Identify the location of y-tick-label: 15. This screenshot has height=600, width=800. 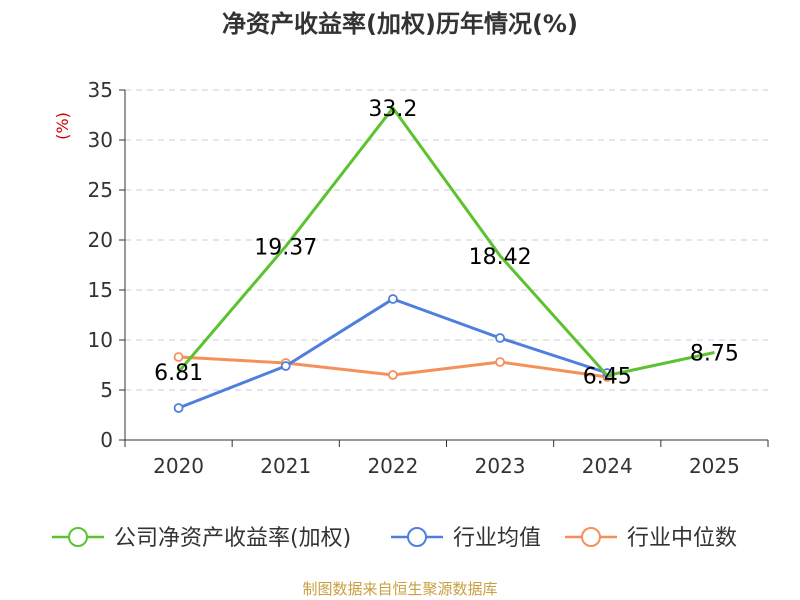
(100, 290).